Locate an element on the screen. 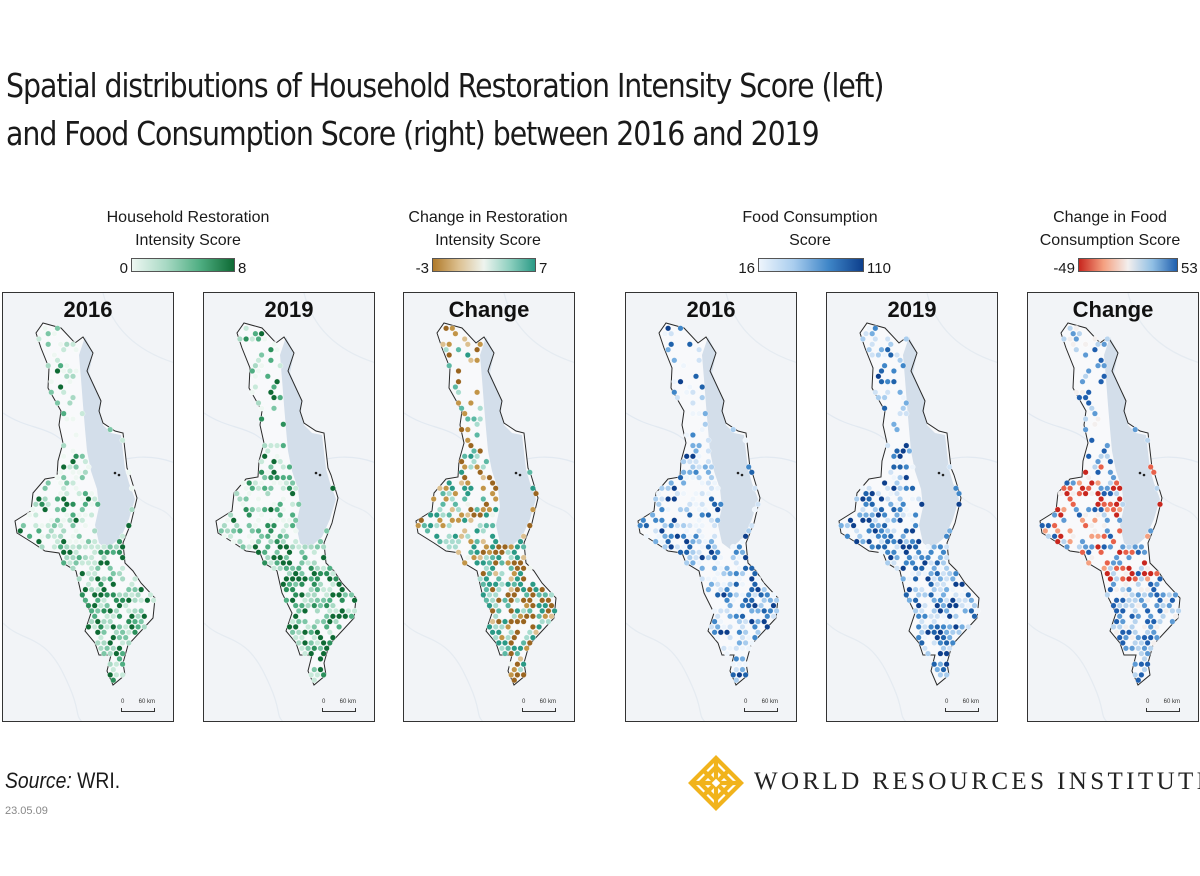 This screenshot has height=876, width=1200. lake is located at coordinates (931, 443).